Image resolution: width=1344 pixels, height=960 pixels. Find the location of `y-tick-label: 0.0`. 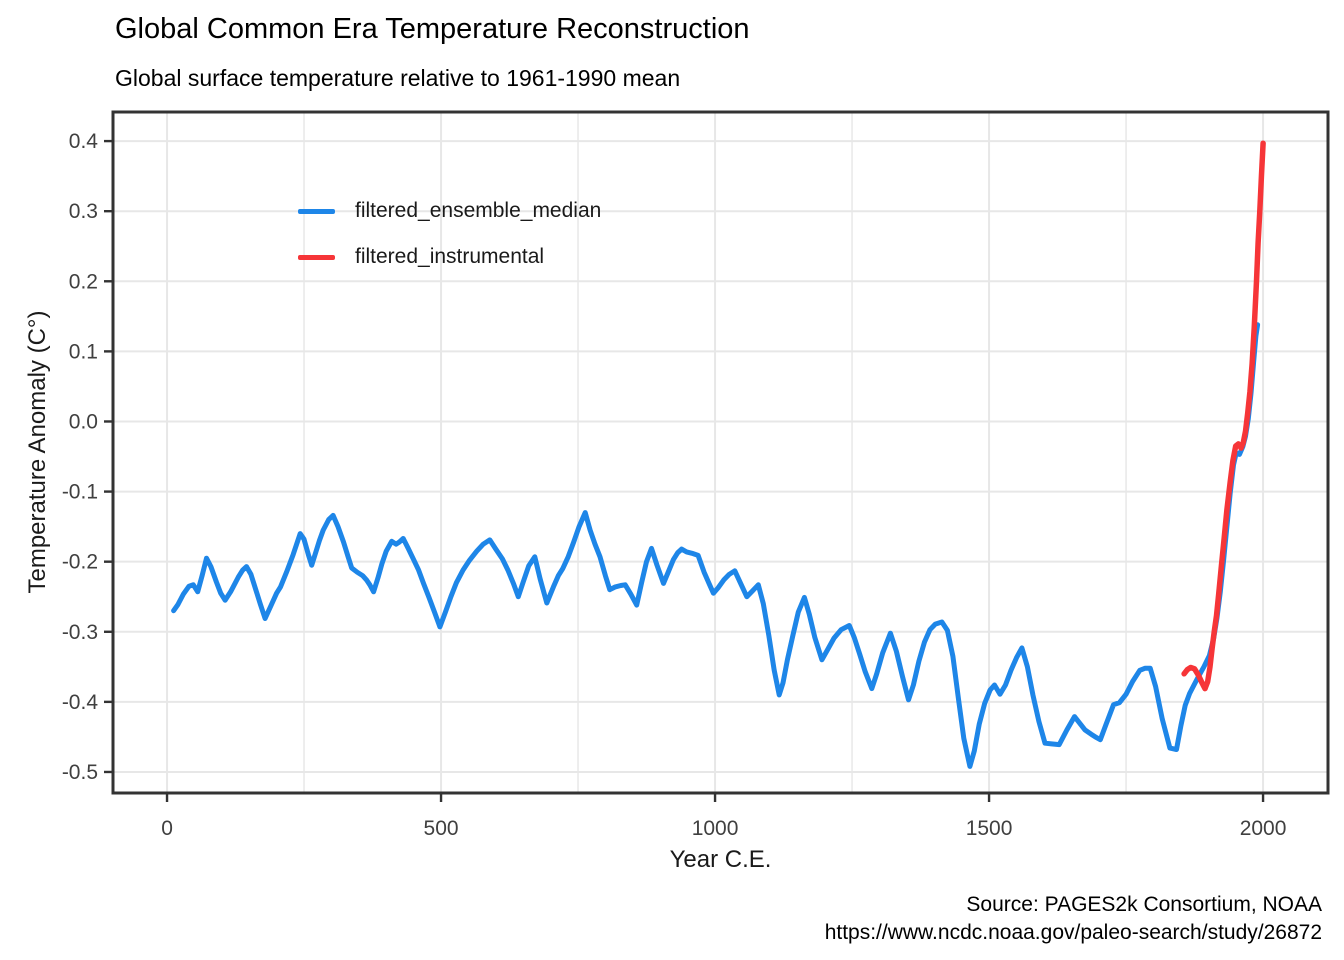

y-tick-label: 0.0 is located at coordinates (83, 421).